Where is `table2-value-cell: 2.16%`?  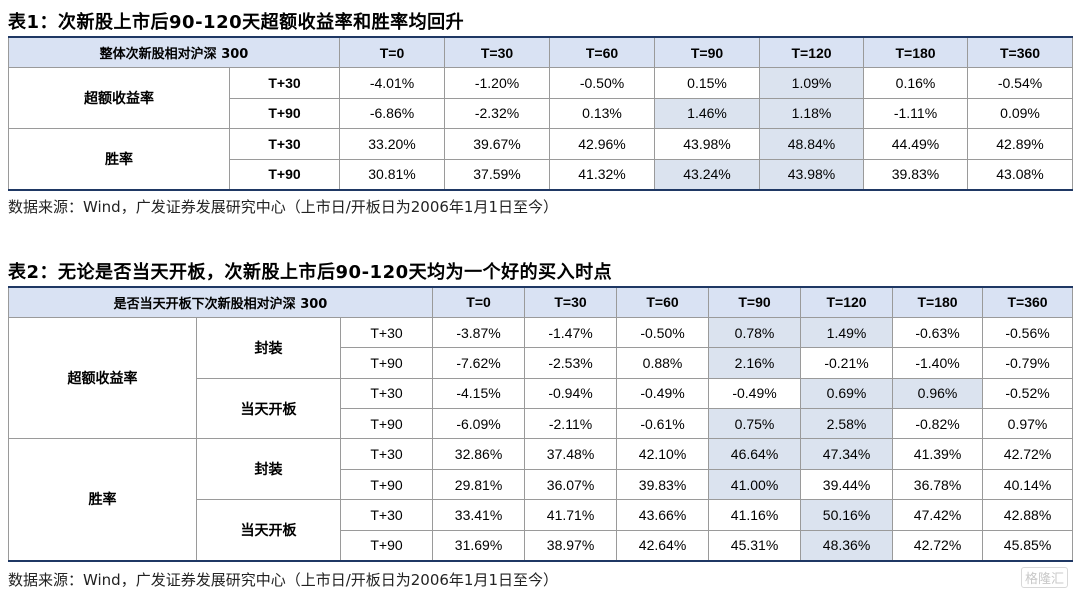 table2-value-cell: 2.16% is located at coordinates (755, 363).